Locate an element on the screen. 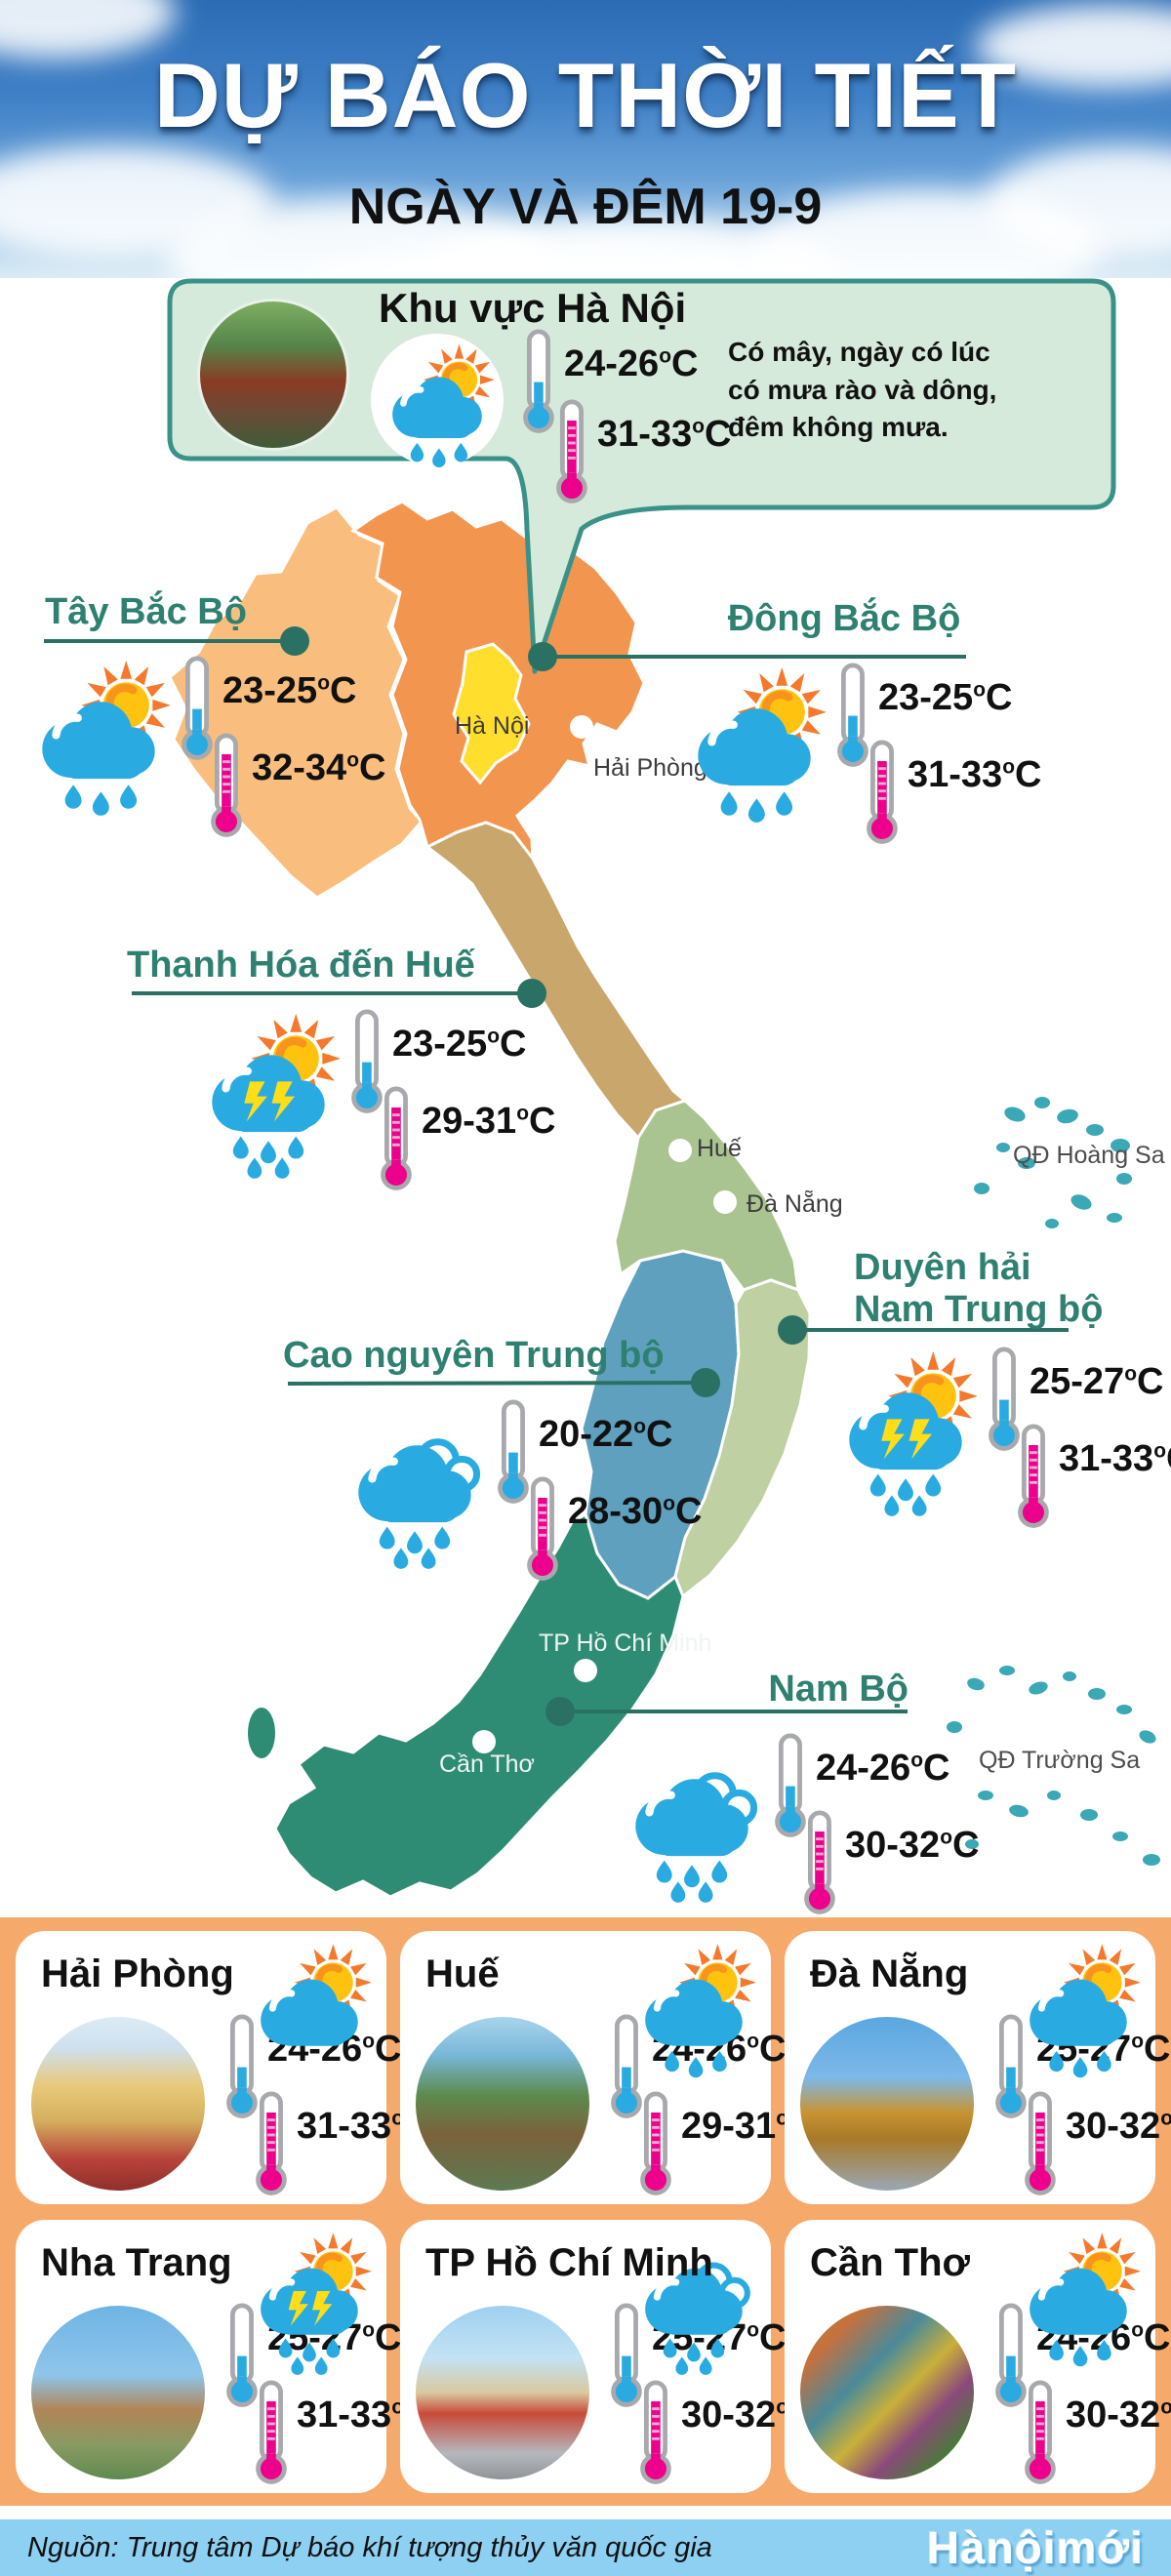  page-subtitle: NGÀY VÀ ĐÊM 19-9 is located at coordinates (585, 207).